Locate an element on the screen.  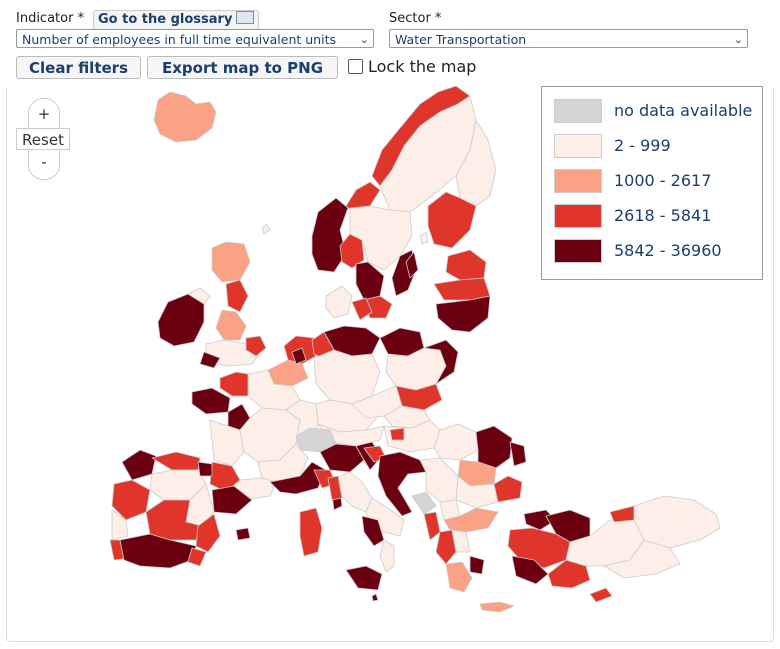
region-crete is located at coordinates (497, 607).